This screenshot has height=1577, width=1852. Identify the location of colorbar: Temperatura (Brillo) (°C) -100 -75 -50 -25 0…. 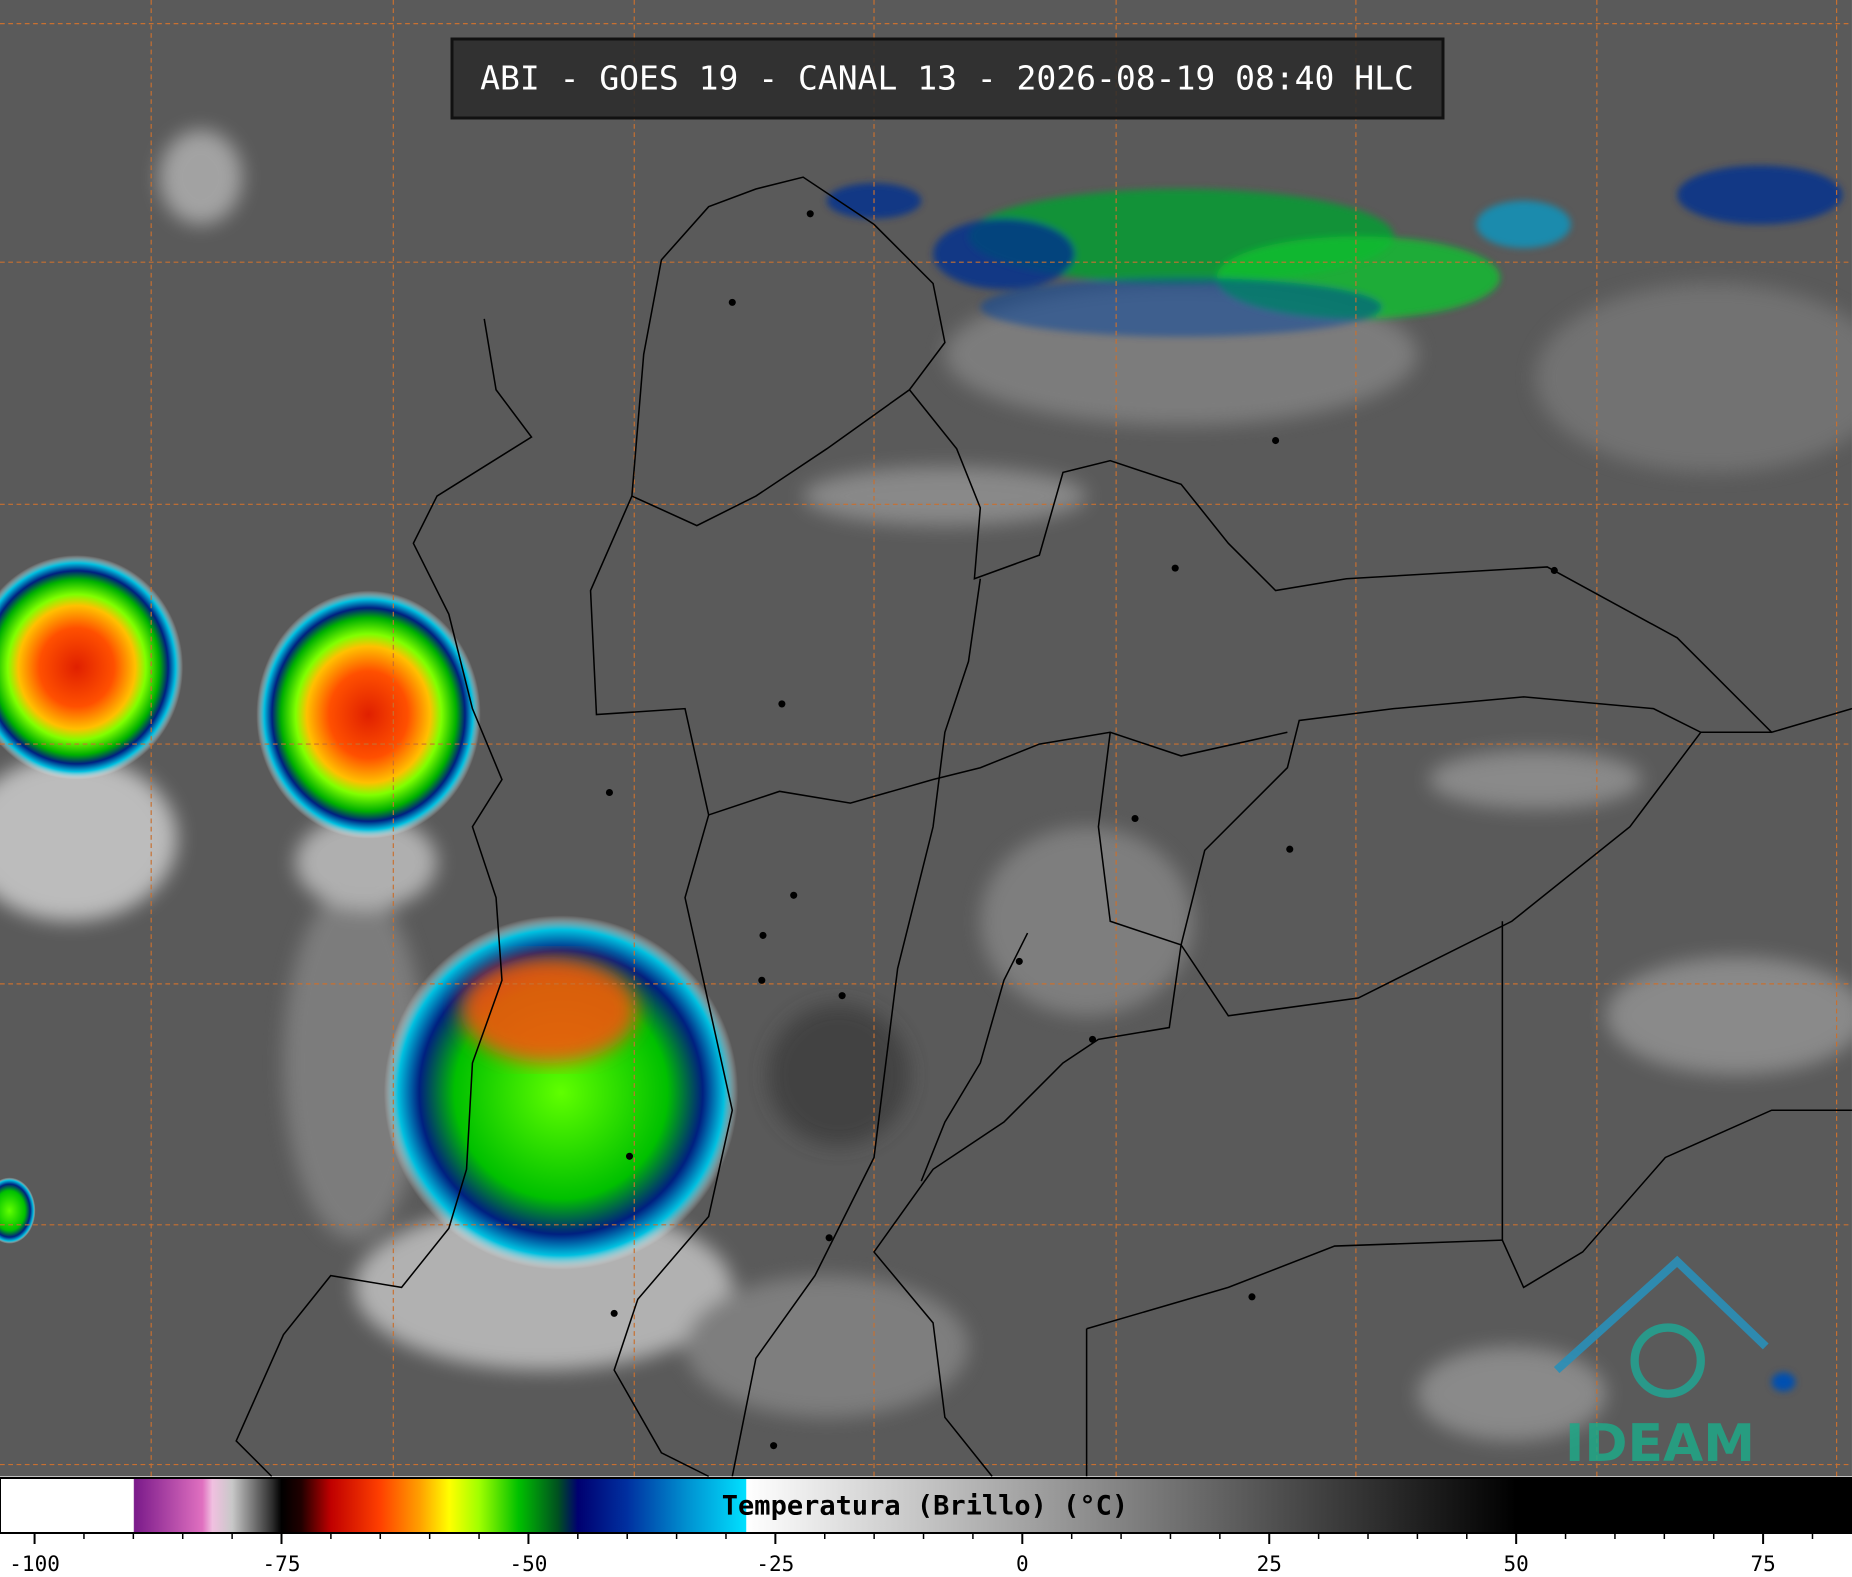
(926, 1526).